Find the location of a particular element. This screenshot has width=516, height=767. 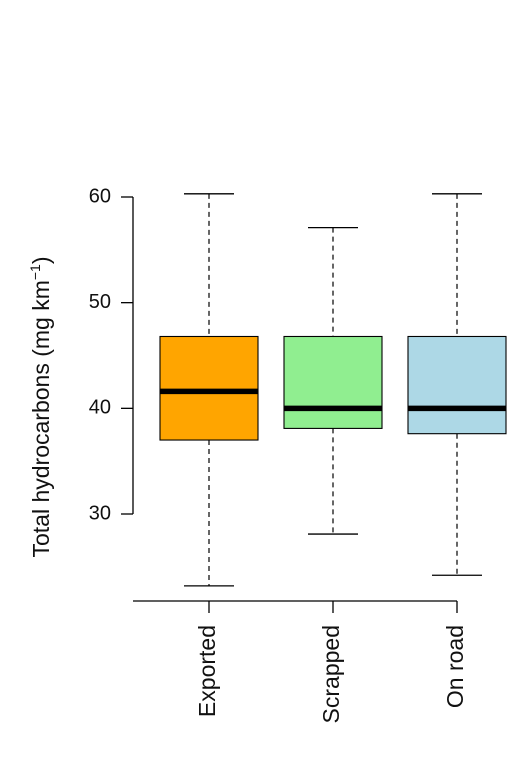

y-tick-label-40: 40 is located at coordinates (100, 408).